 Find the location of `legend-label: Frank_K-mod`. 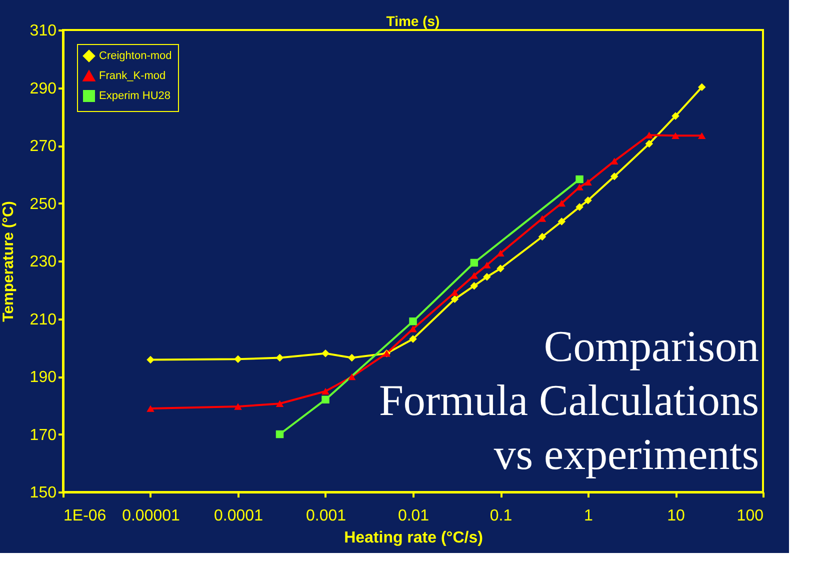

legend-label: Frank_K-mod is located at coordinates (132, 76).